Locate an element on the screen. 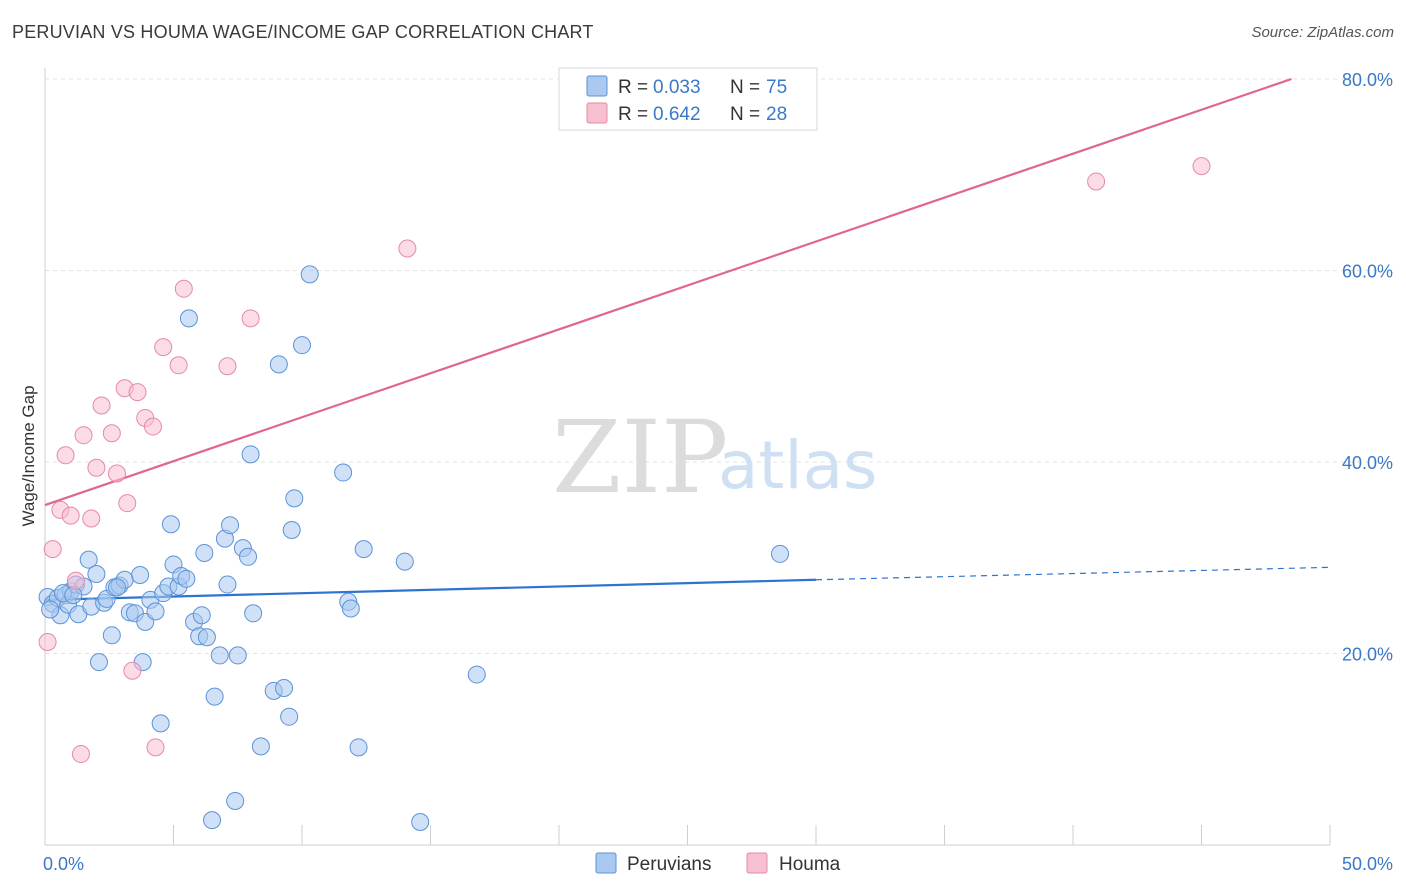  y-tick-label-0: 20.0% is located at coordinates (1367, 655).